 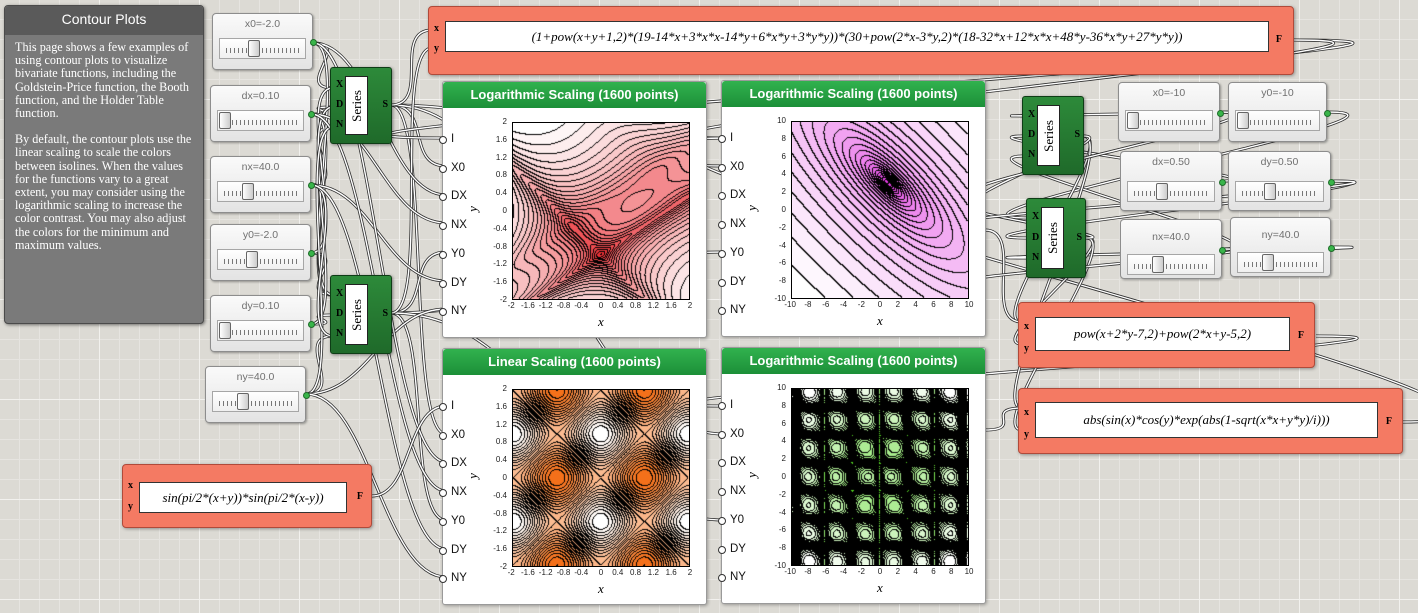 I want to click on expression-field: pow(x+2*y-7,2)+pow(2*x+y-5,2), so click(x=1162, y=334).